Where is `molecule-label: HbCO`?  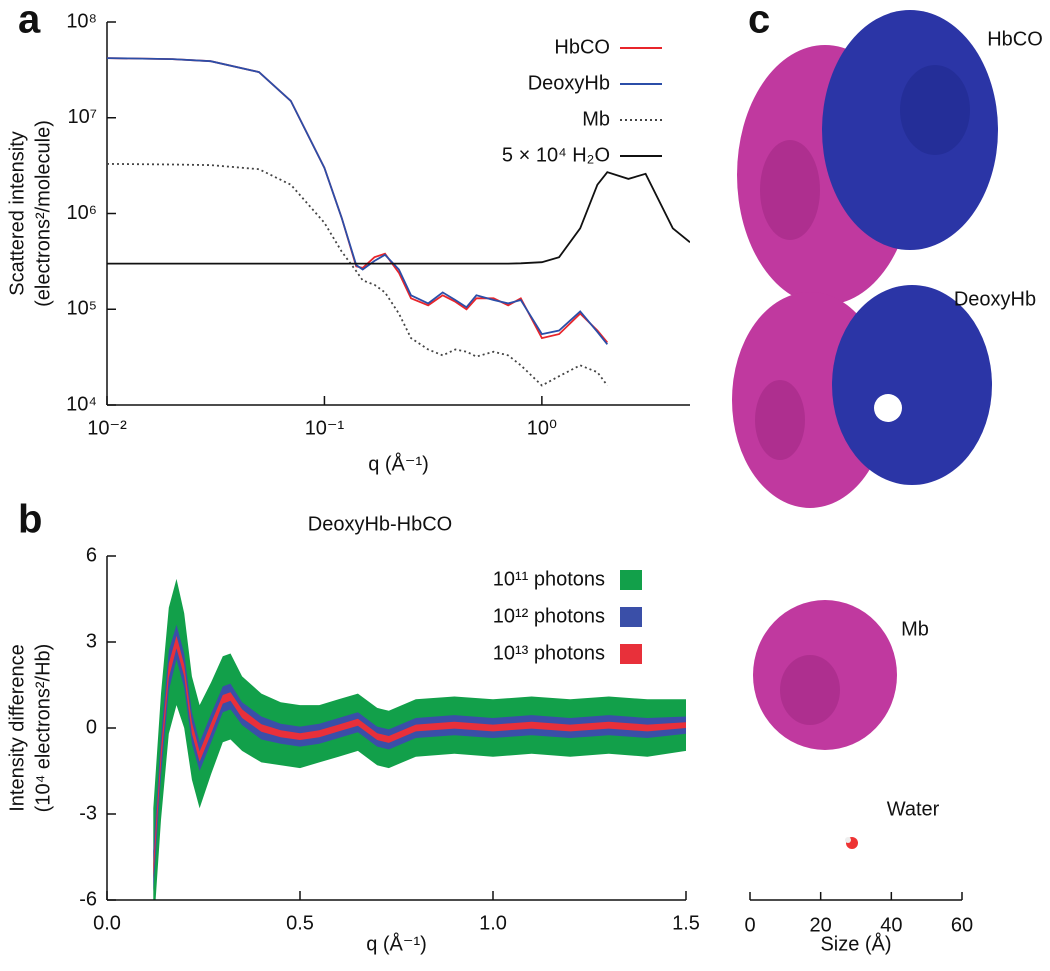 molecule-label: HbCO is located at coordinates (1015, 39).